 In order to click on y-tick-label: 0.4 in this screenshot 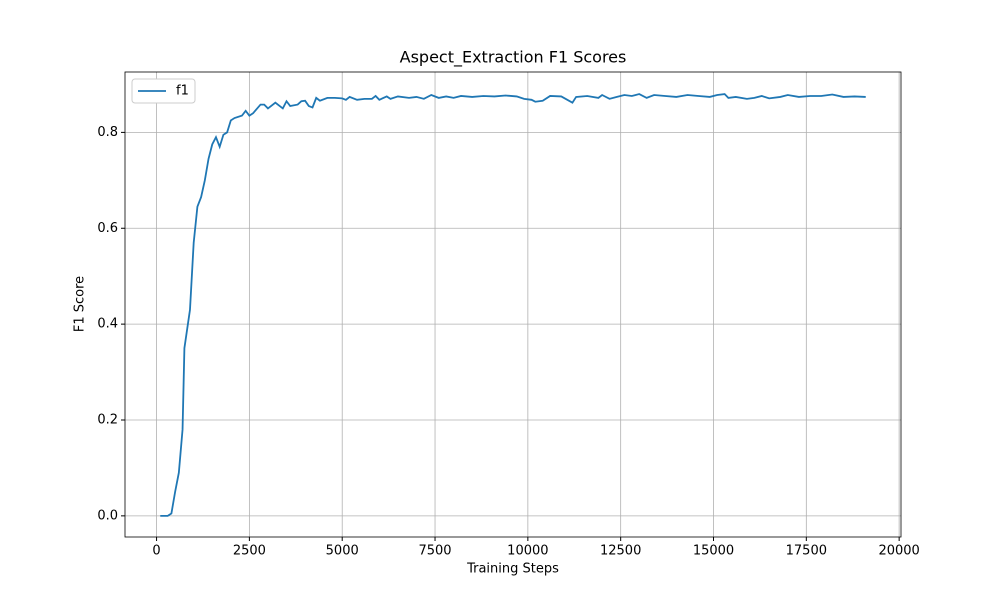, I will do `click(107, 324)`.